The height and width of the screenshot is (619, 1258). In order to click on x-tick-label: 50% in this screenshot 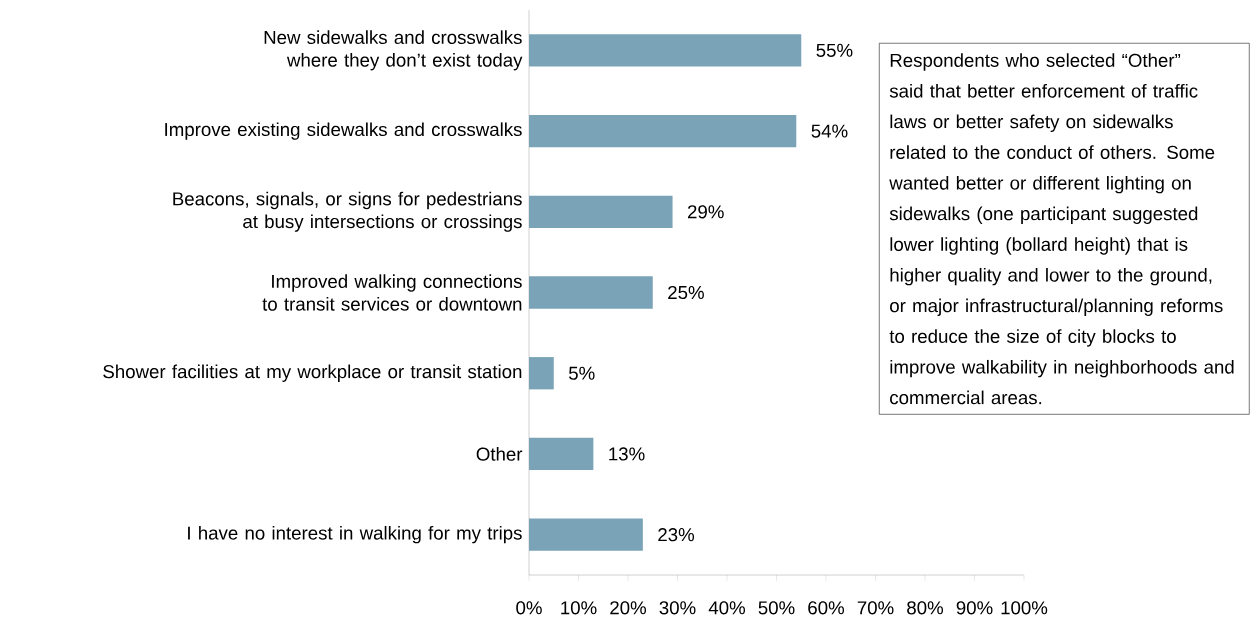, I will do `click(776, 608)`.